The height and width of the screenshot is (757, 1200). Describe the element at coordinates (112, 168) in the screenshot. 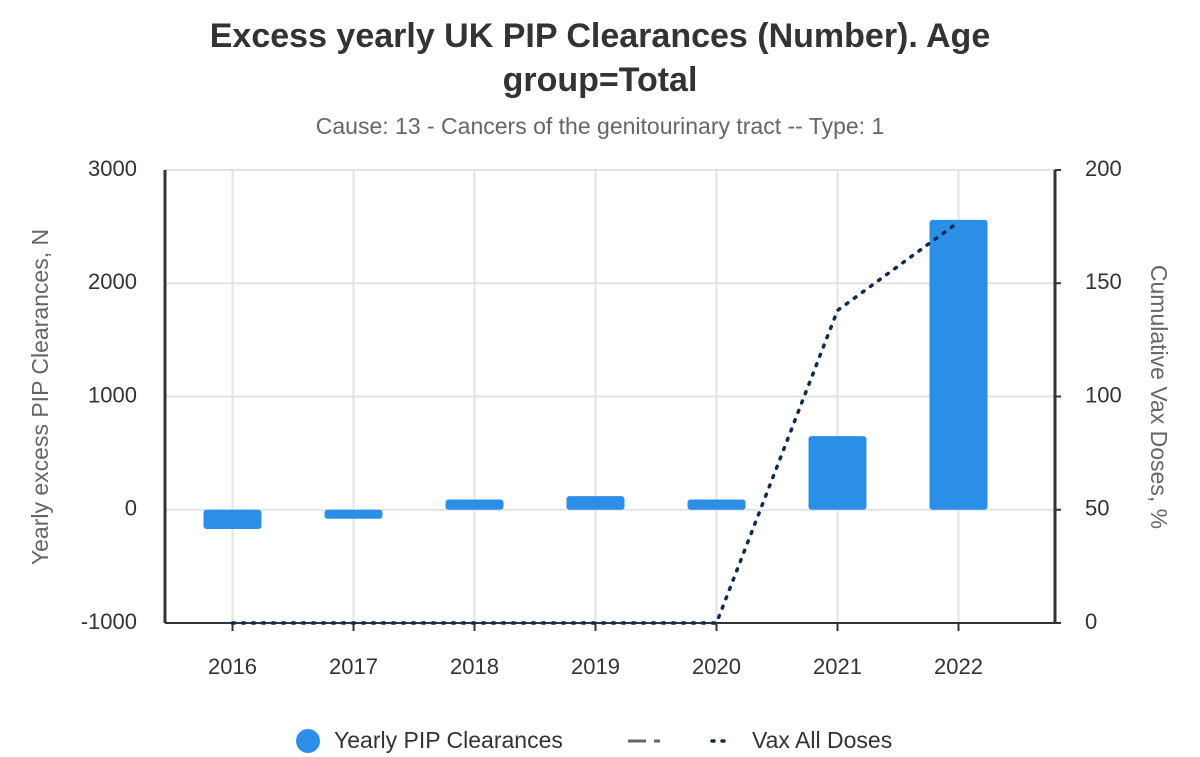

I see `y-tick-label: 3000` at that location.